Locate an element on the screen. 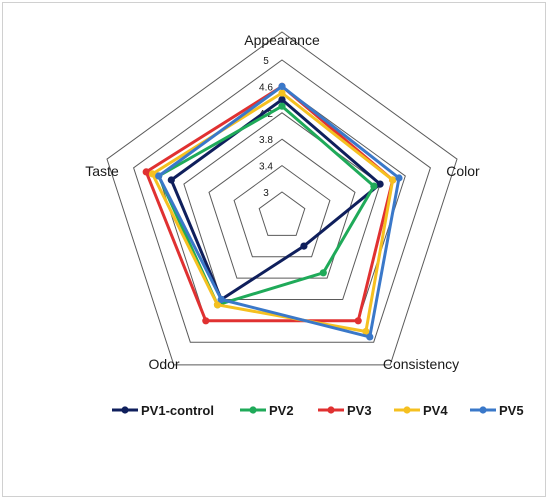 The image size is (550, 501). axis-label-consistency: Consistency is located at coordinates (421, 364).